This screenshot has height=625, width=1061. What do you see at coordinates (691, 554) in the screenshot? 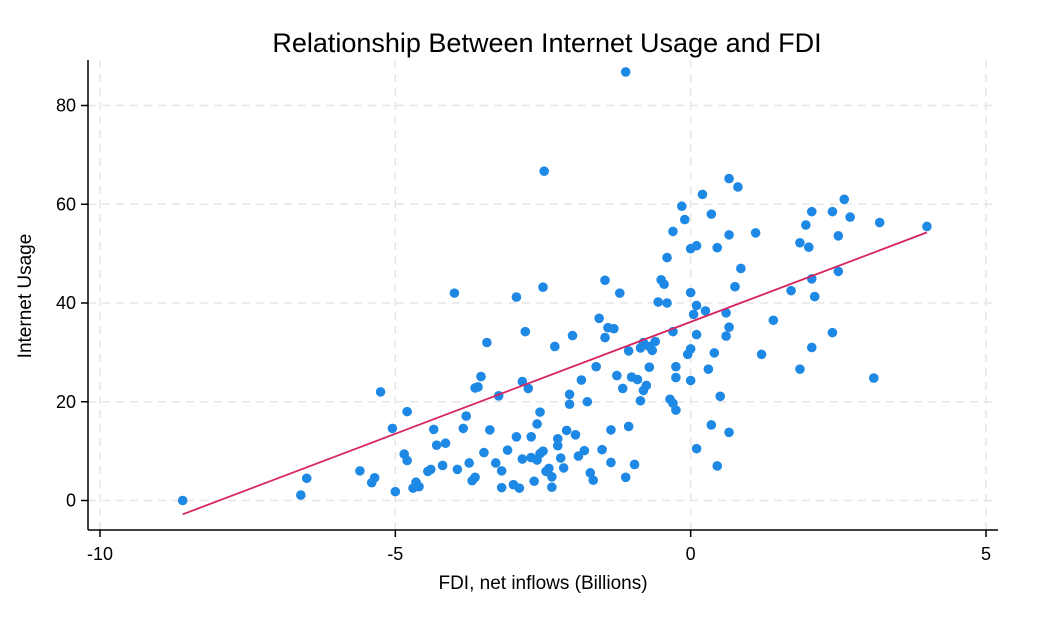
I see `x-tick-label: 0` at bounding box center [691, 554].